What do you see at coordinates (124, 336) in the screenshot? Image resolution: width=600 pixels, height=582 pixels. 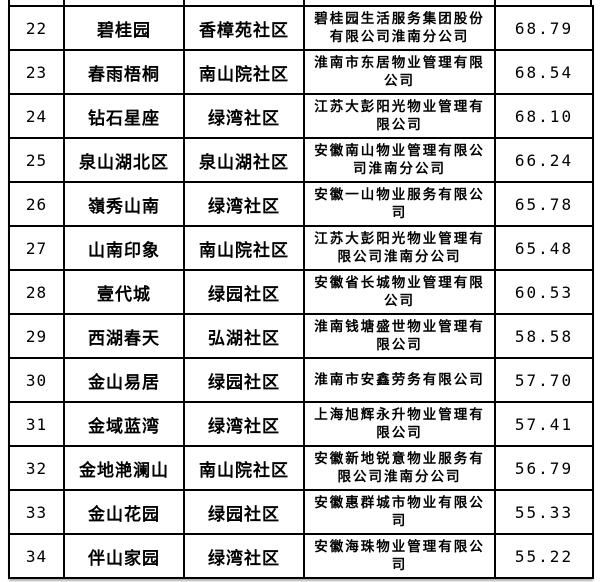 I see `name-cell: 西湖春天` at bounding box center [124, 336].